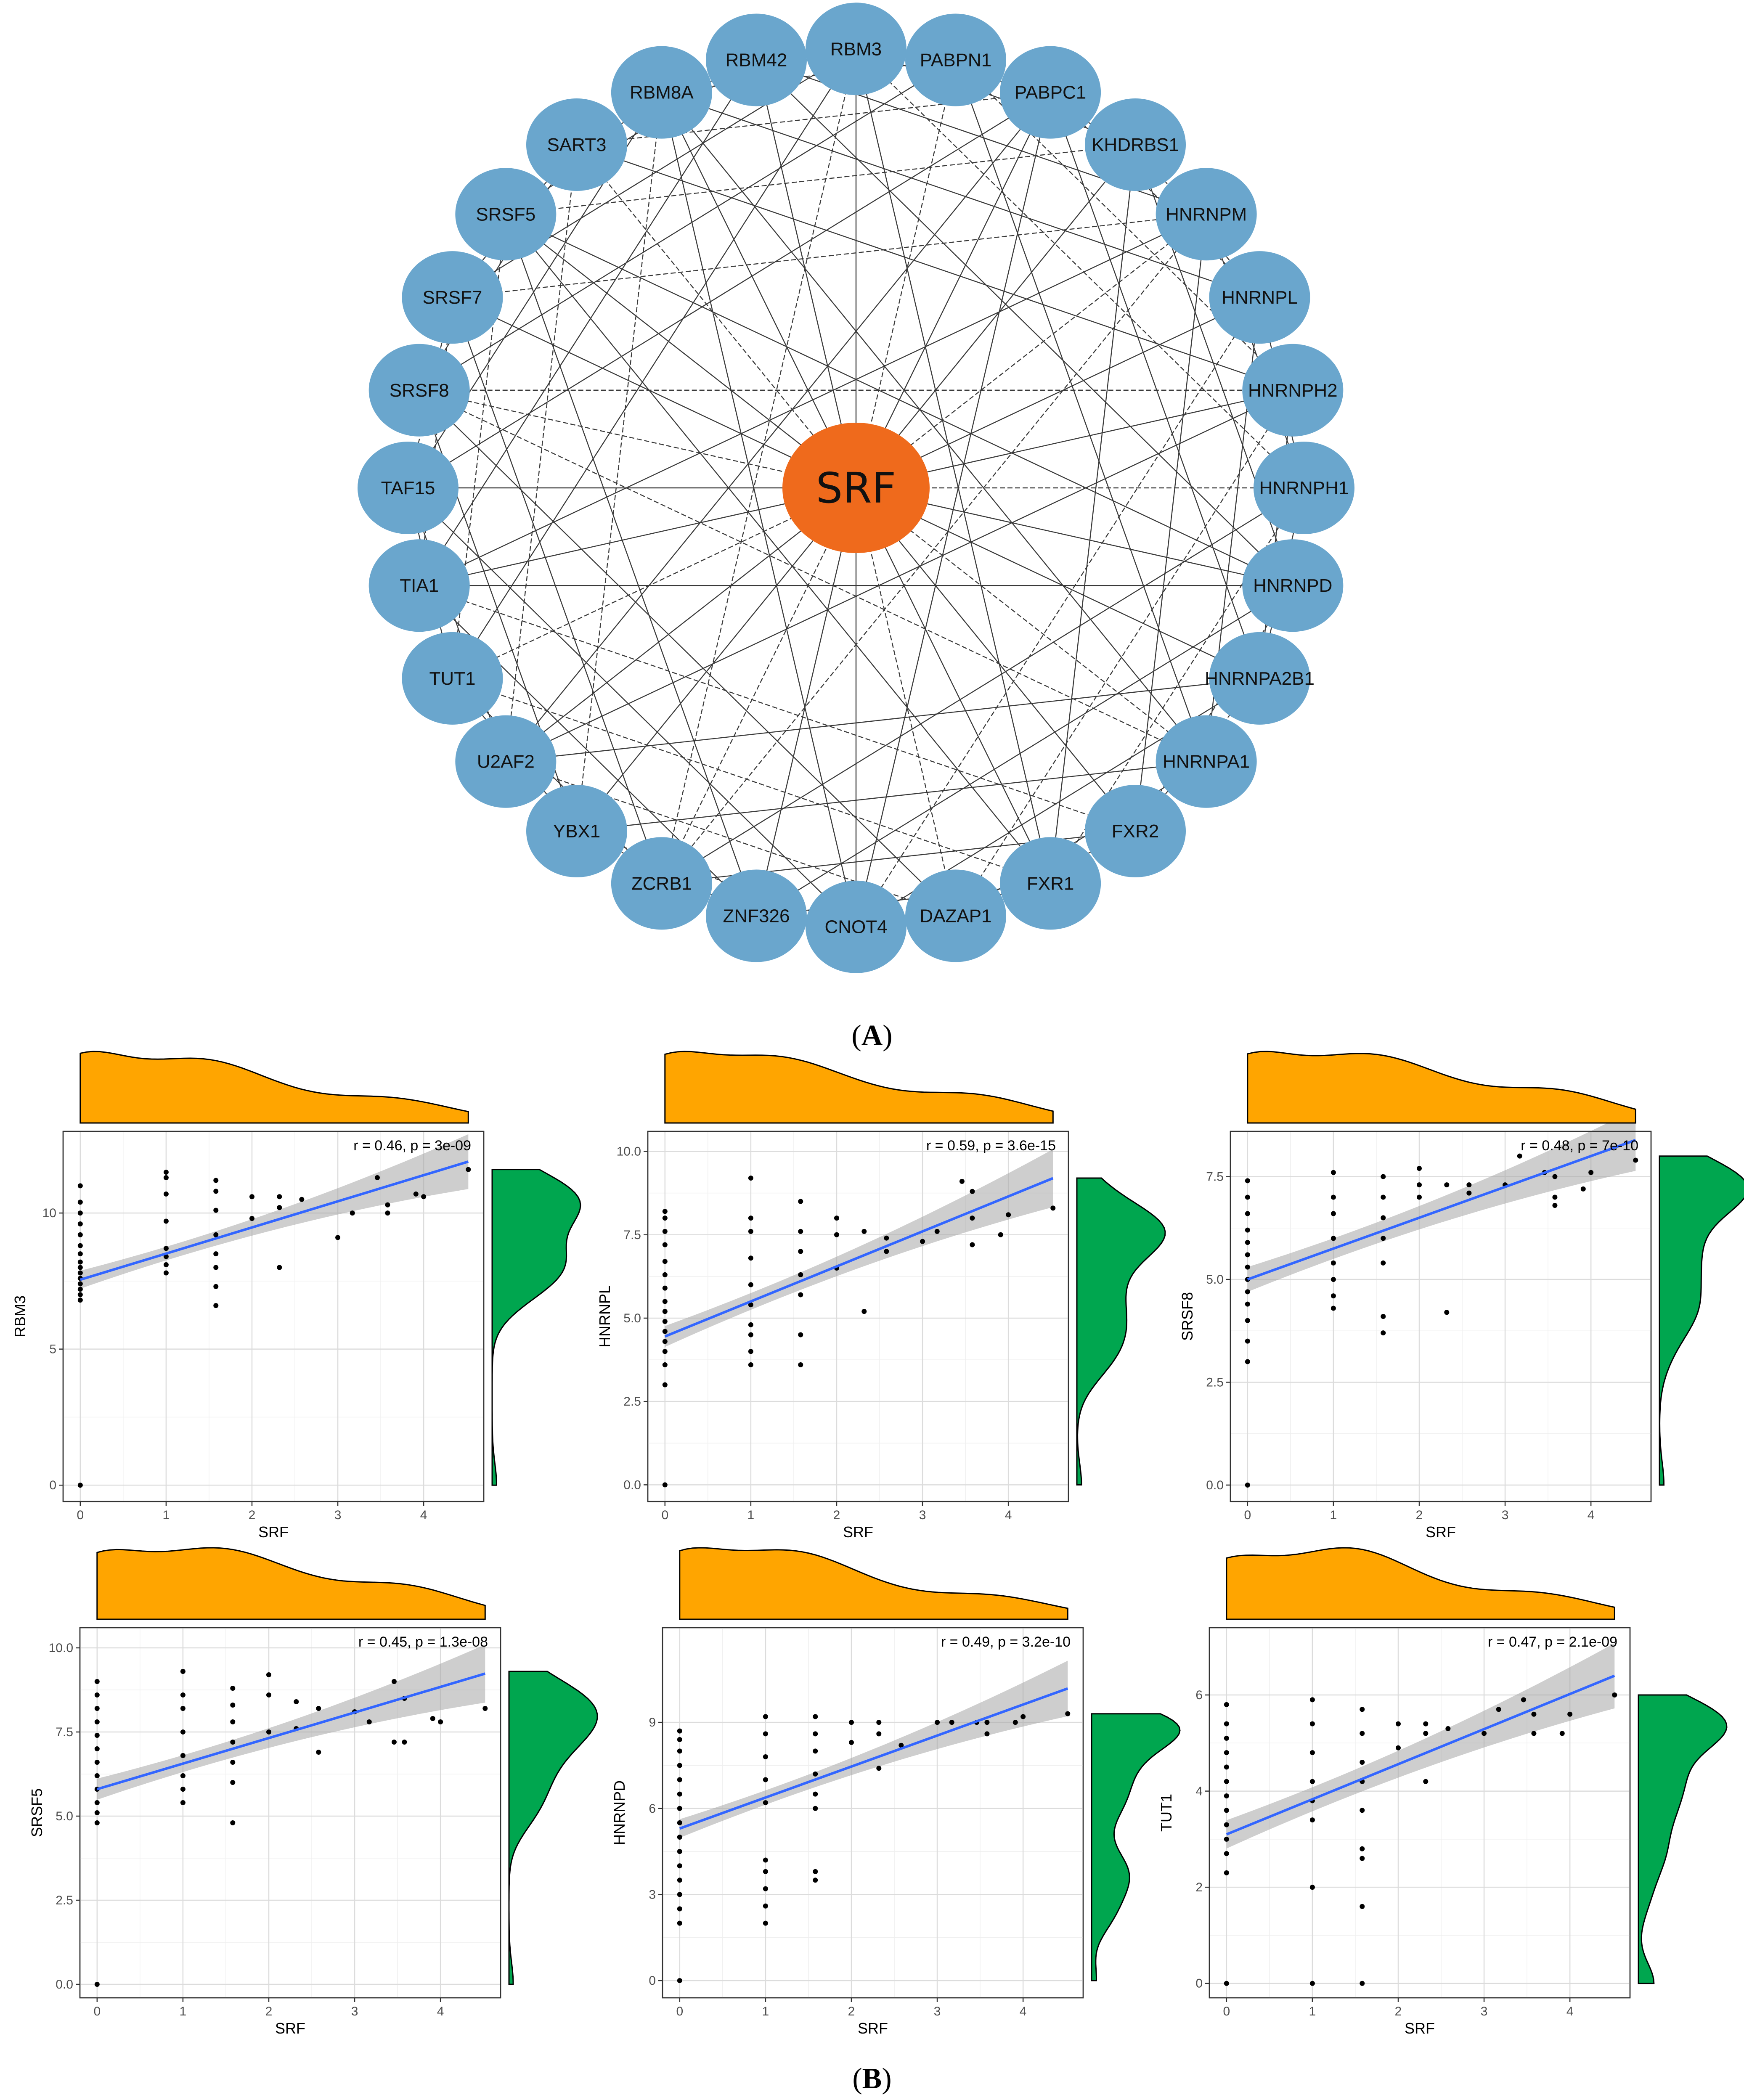  Describe the element at coordinates (996, 316) in the screenshot. I see `edge-hub-khdrbs1` at that location.